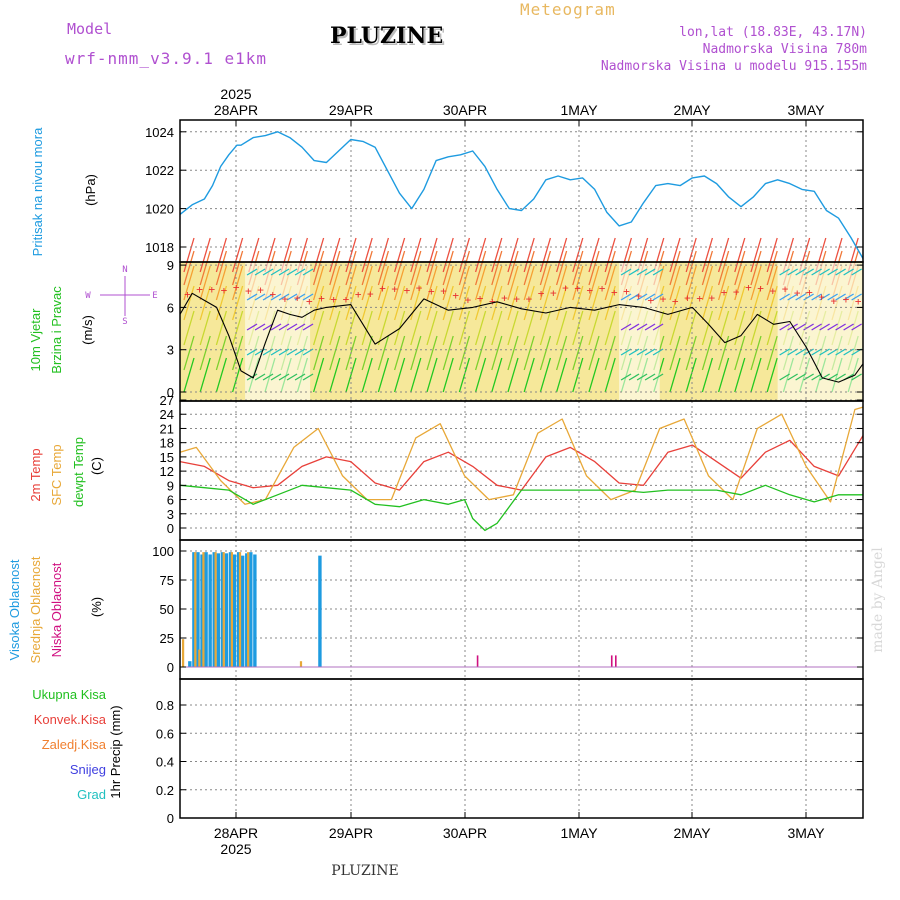 The height and width of the screenshot is (900, 900). Describe the element at coordinates (70, 719) in the screenshot. I see `precip-legend-label: Konvek.Kisa` at that location.